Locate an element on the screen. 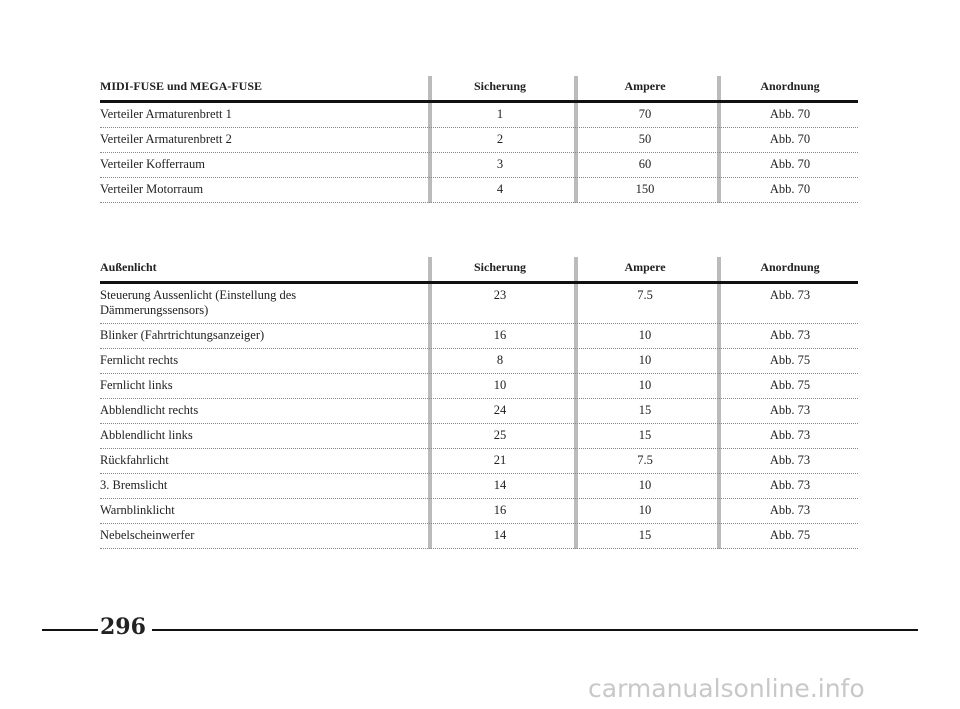 The height and width of the screenshot is (709, 960). cell: Abblendlicht rechts is located at coordinates (149, 410).